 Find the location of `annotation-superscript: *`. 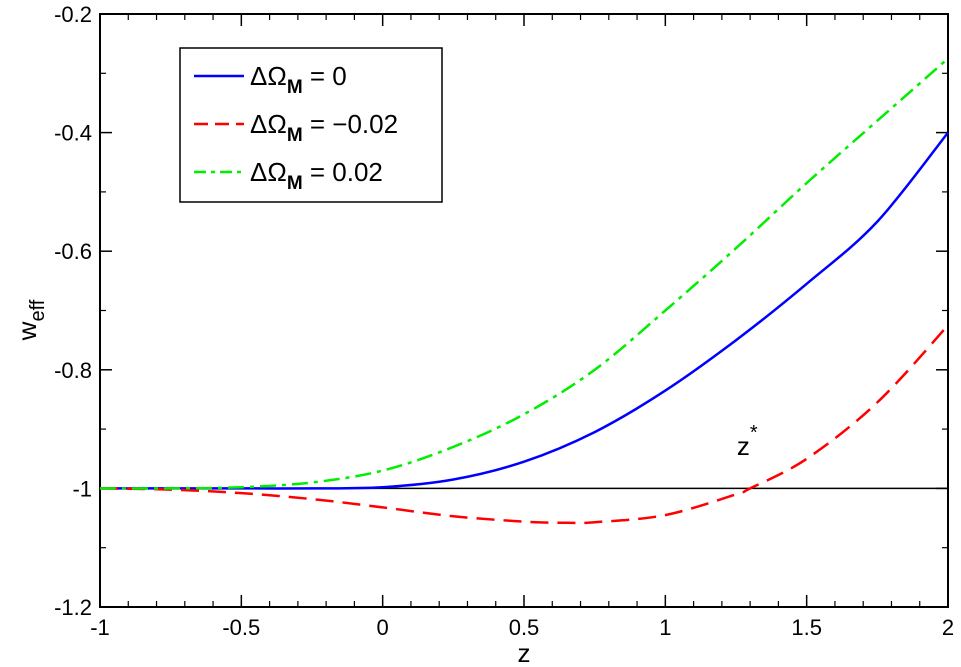

annotation-superscript: * is located at coordinates (754, 433).